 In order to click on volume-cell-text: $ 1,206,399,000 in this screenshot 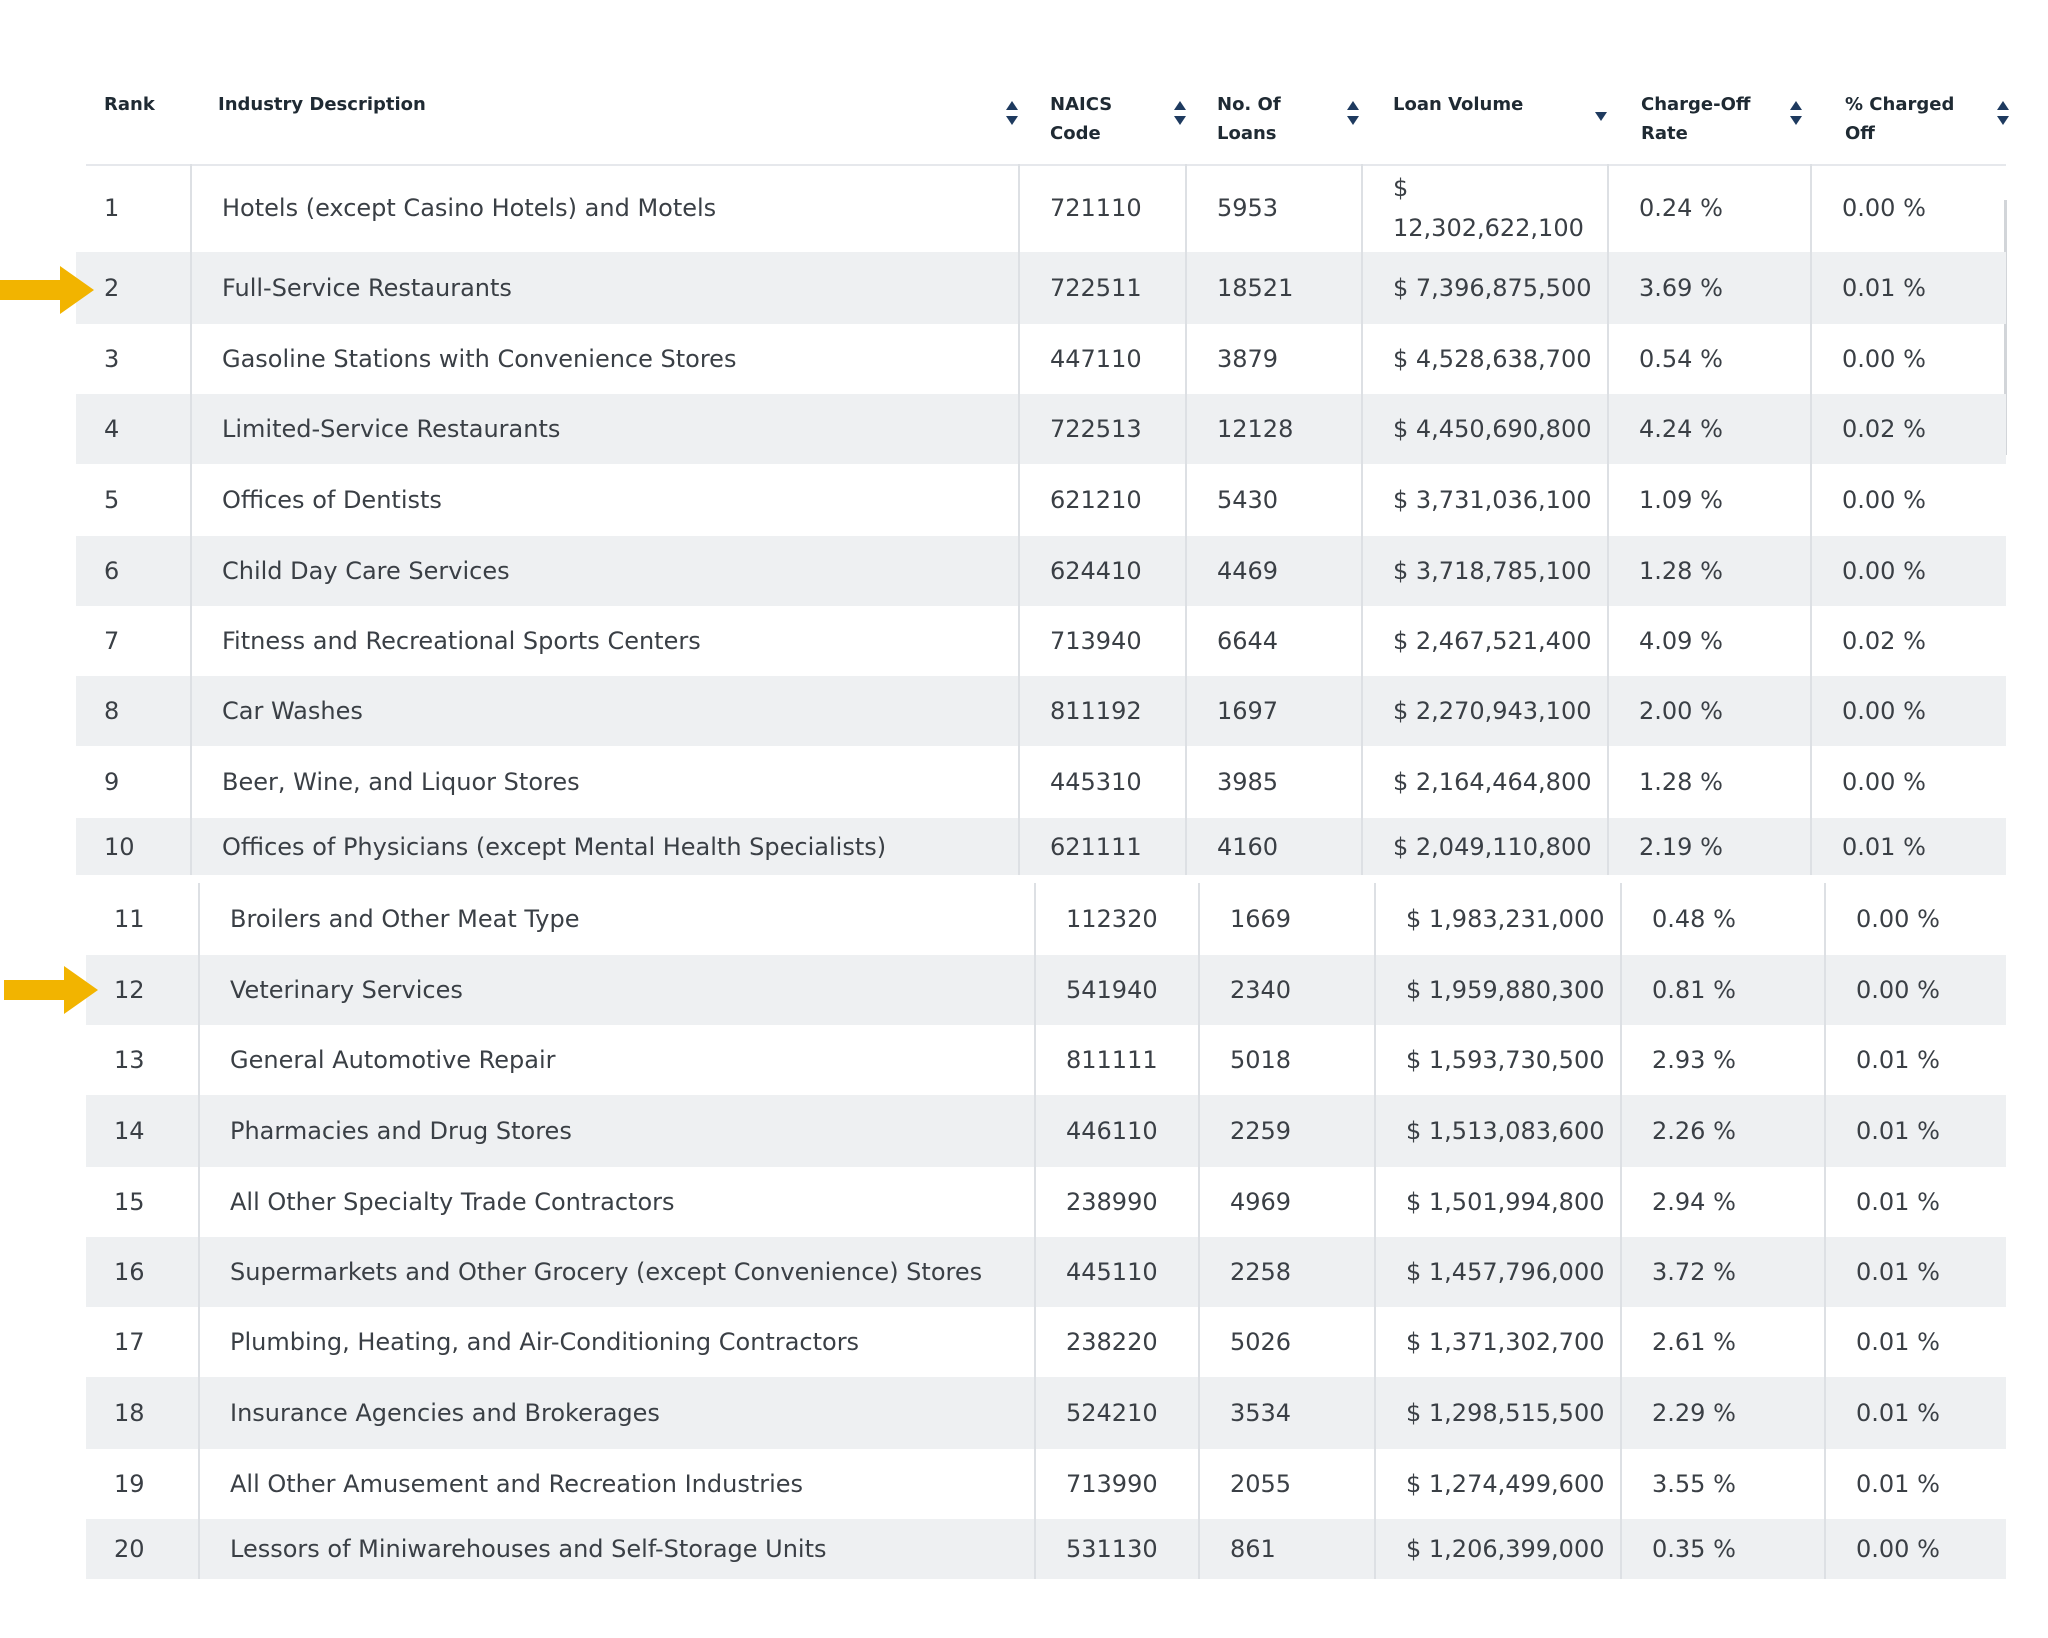, I will do `click(1505, 1549)`.